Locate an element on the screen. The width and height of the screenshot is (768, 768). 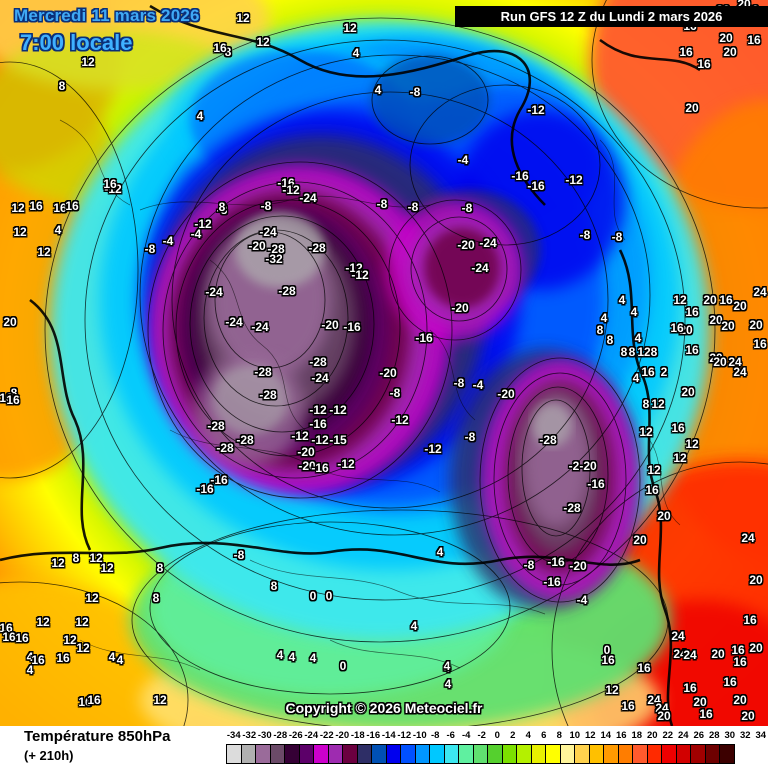
colorbar-tick: 26 is located at coordinates (699, 735).